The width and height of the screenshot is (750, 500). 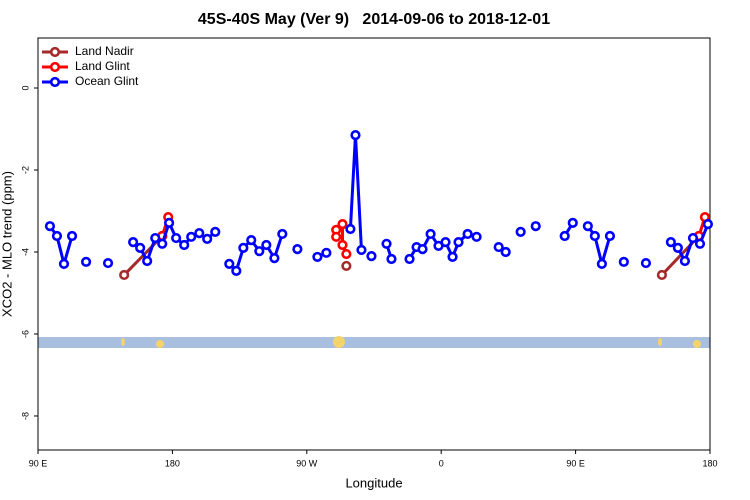 What do you see at coordinates (104, 51) in the screenshot?
I see `legend-label: Land Nadir` at bounding box center [104, 51].